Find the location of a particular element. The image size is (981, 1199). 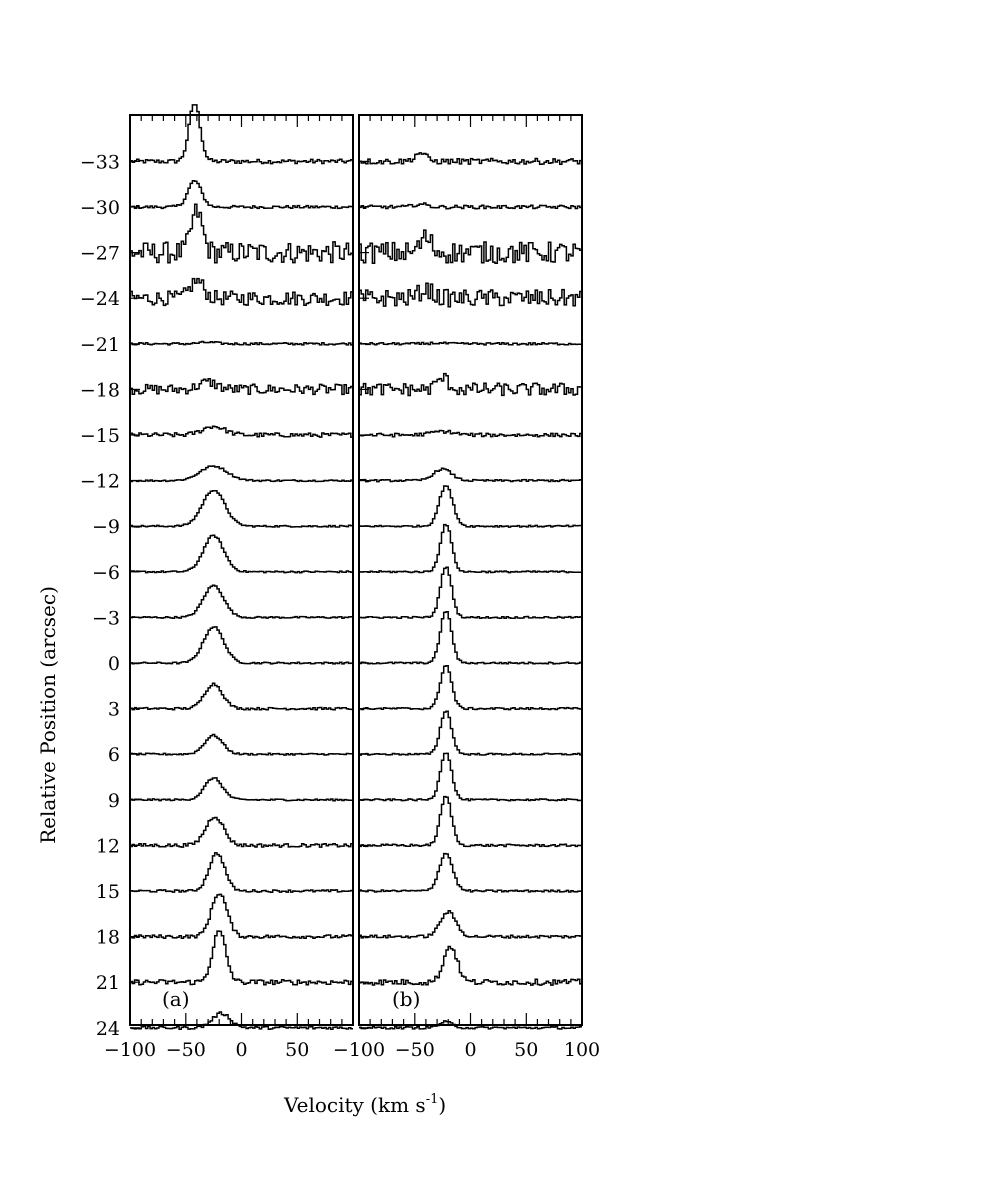

y-tick-label: −15 is located at coordinates (100, 436).